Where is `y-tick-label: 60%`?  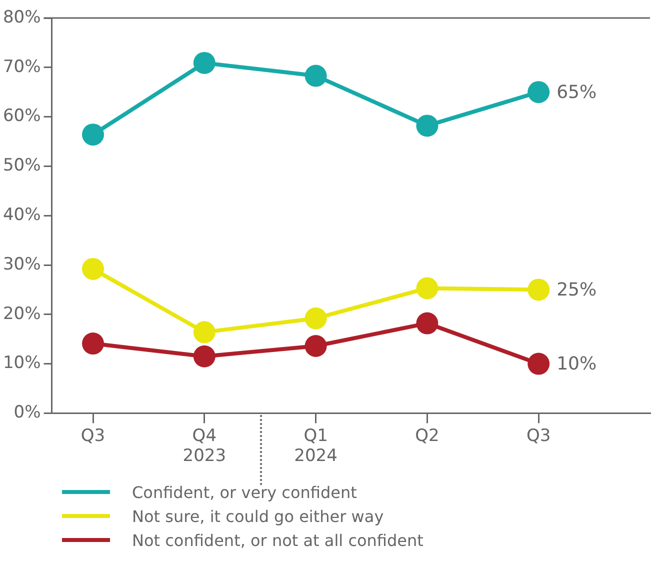
y-tick-label: 60% is located at coordinates (21, 116).